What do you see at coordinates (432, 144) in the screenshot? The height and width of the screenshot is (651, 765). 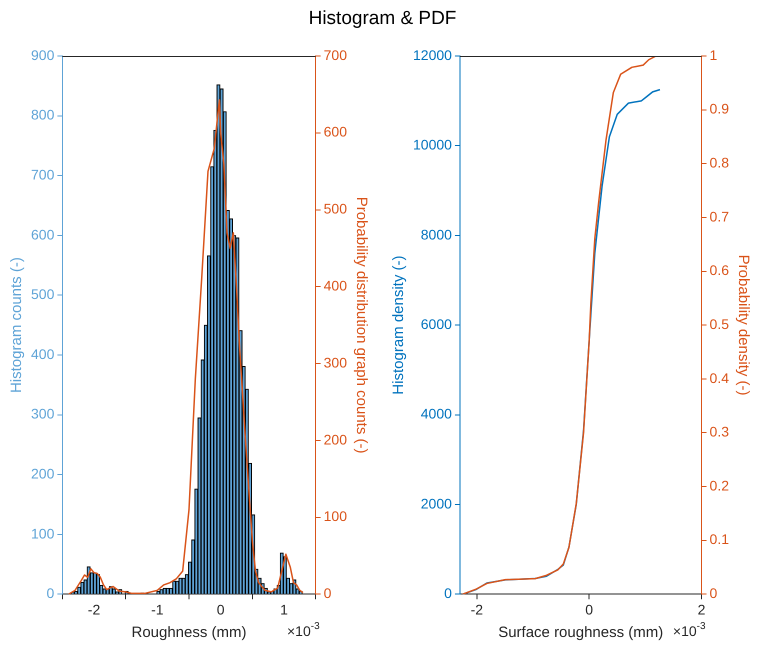 I see `y-tick-label: 10000` at bounding box center [432, 144].